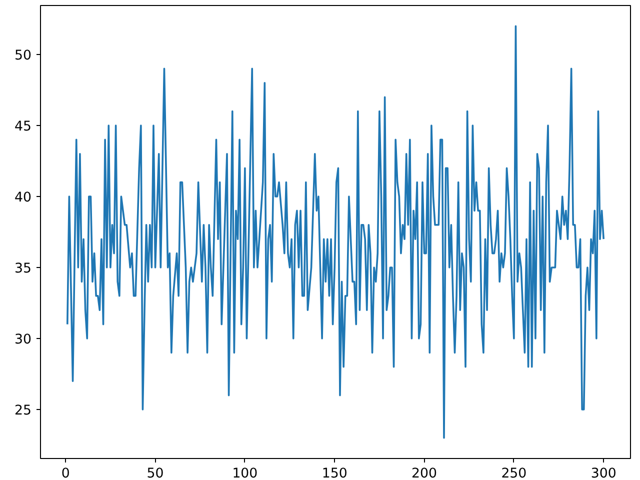 This screenshot has height=480, width=640. Describe the element at coordinates (23, 198) in the screenshot. I see `y-tick-label: 40` at that location.